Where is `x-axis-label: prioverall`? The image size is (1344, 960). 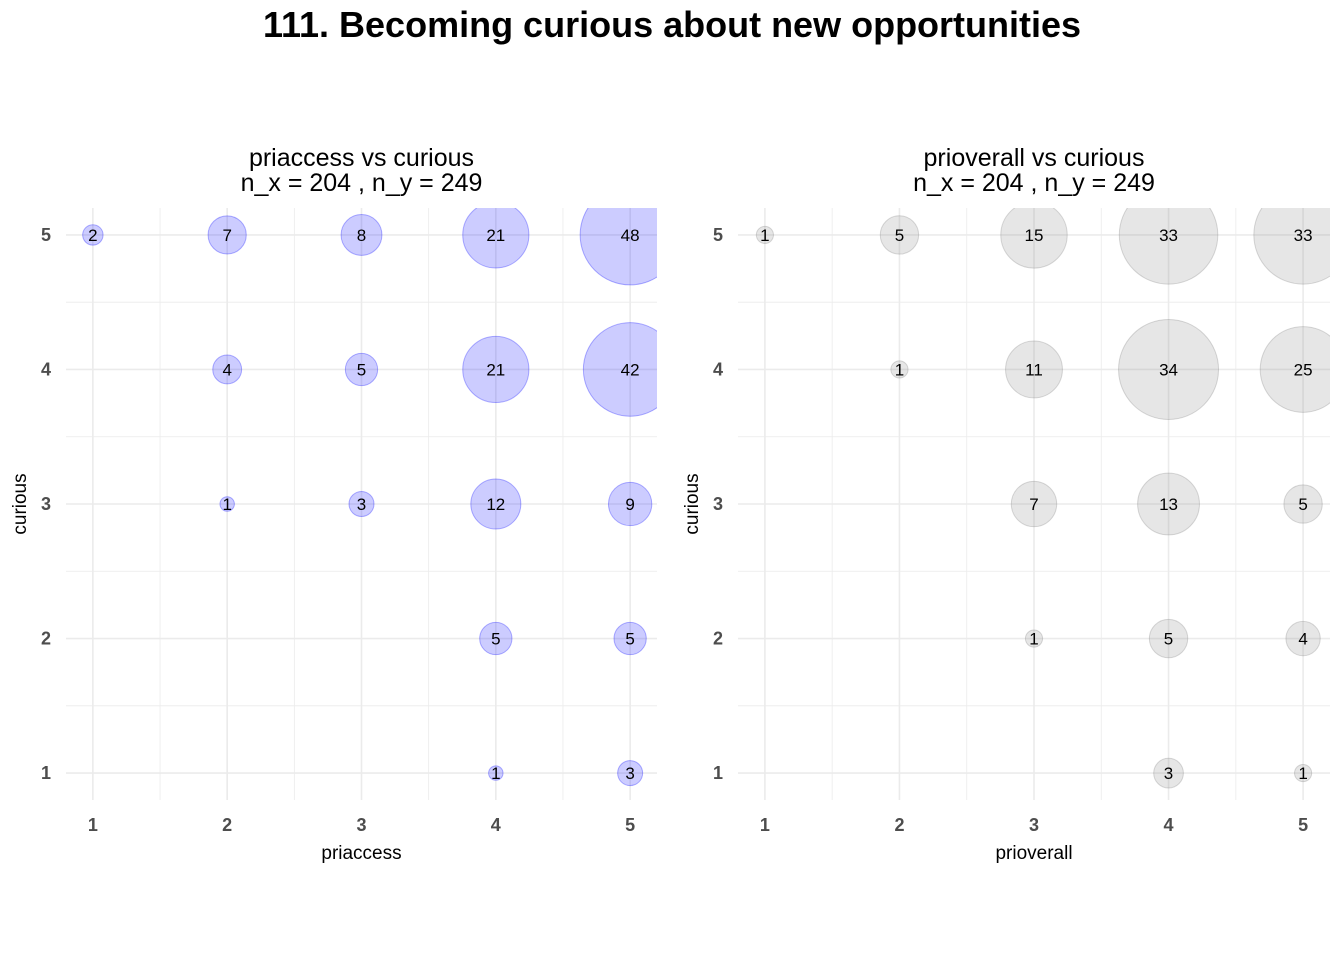 x-axis-label: prioverall is located at coordinates (1033, 853).